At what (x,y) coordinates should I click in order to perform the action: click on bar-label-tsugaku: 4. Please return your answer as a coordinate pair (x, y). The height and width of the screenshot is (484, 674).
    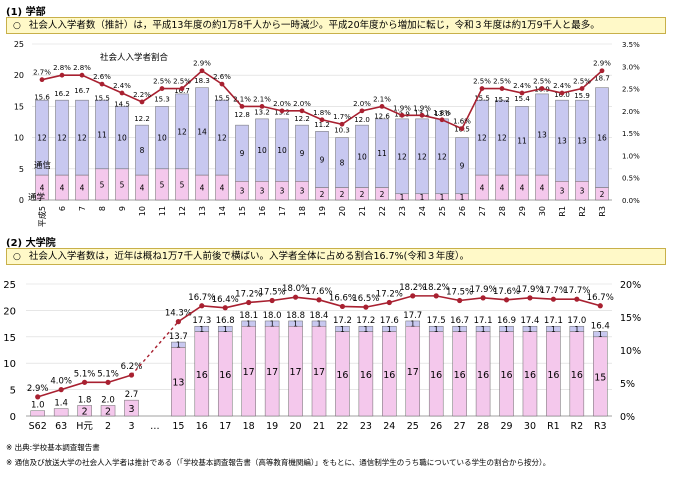
    Looking at the image, I should click on (202, 188).